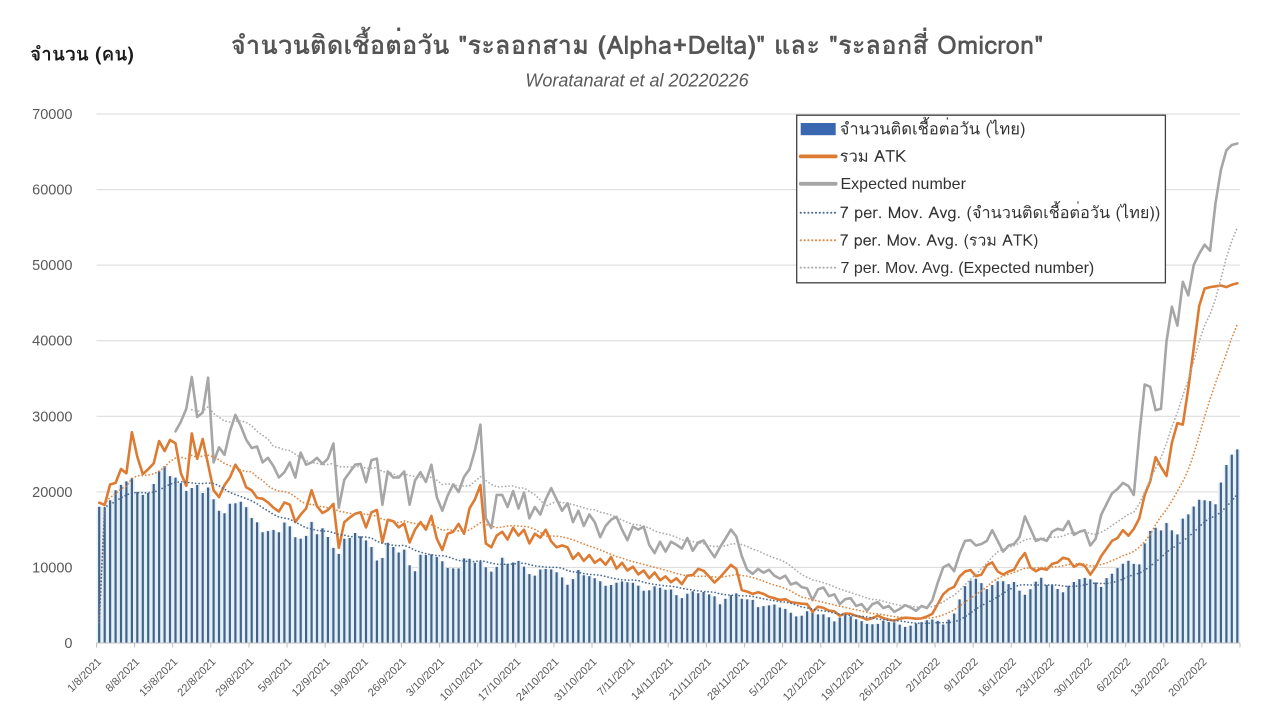 The height and width of the screenshot is (720, 1280). I want to click on svg-text: 50000, so click(52, 266).